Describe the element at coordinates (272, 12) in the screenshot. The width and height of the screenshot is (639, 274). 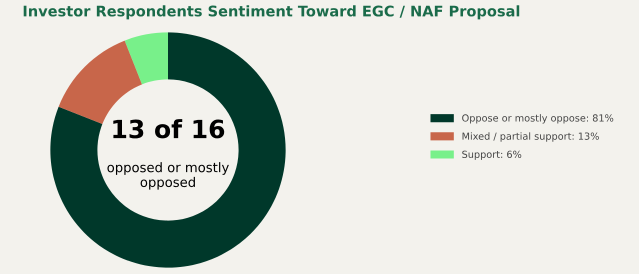
I see `chart-title: Investor Respondents Sentiment Toward EGC / NAF Proposal` at that location.